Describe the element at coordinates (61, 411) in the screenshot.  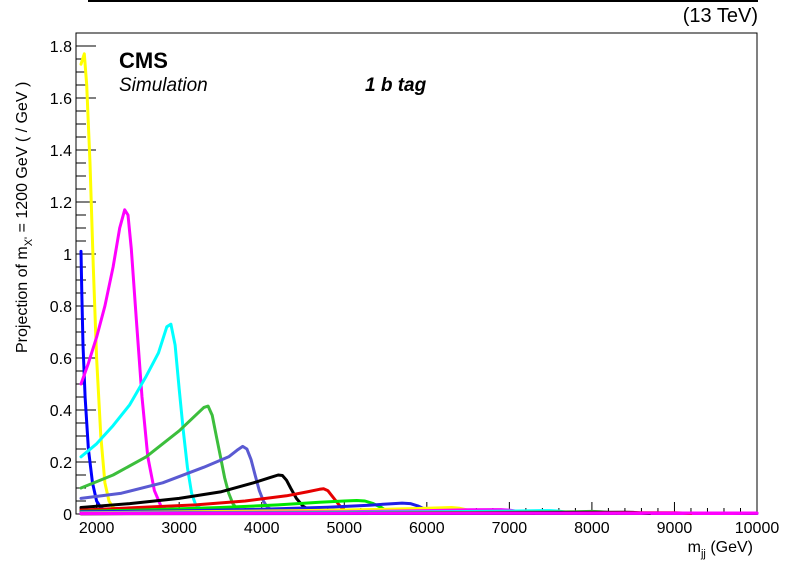
I see `y-tick-label: 0.4` at that location.